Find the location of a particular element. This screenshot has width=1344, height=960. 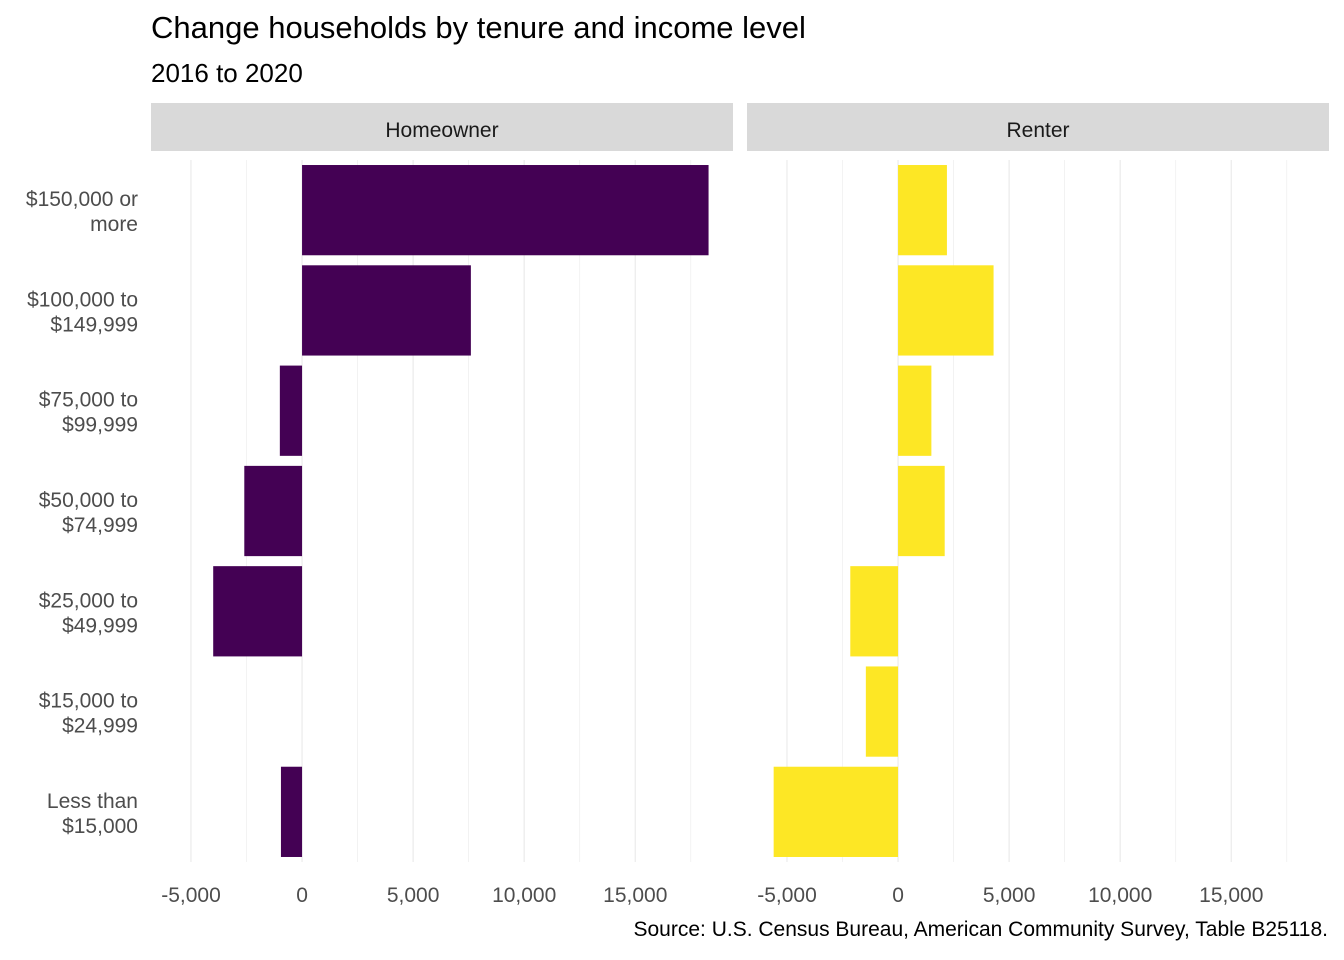

y-tick-label: $15,000 to $24,999 is located at coordinates (88, 714).